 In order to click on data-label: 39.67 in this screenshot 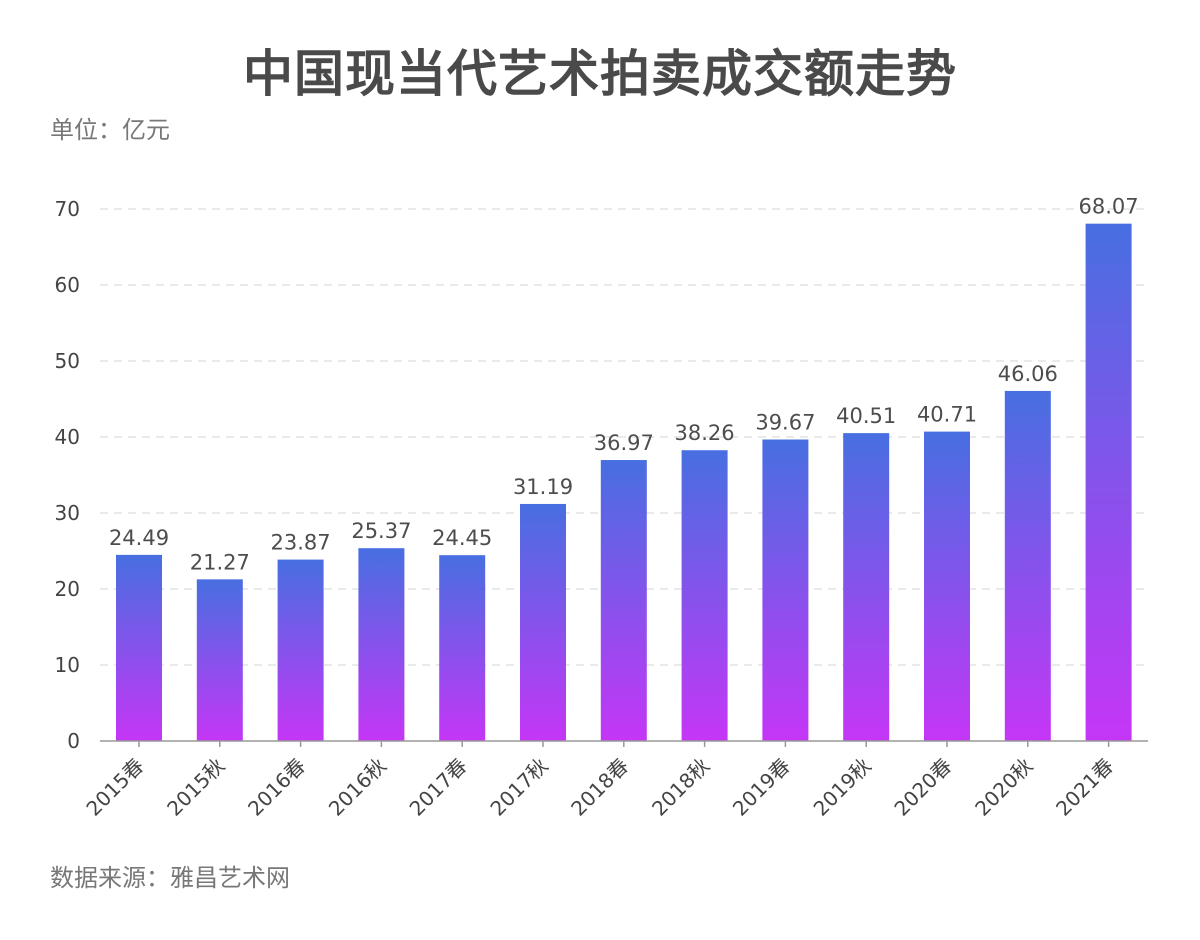, I will do `click(785, 423)`.